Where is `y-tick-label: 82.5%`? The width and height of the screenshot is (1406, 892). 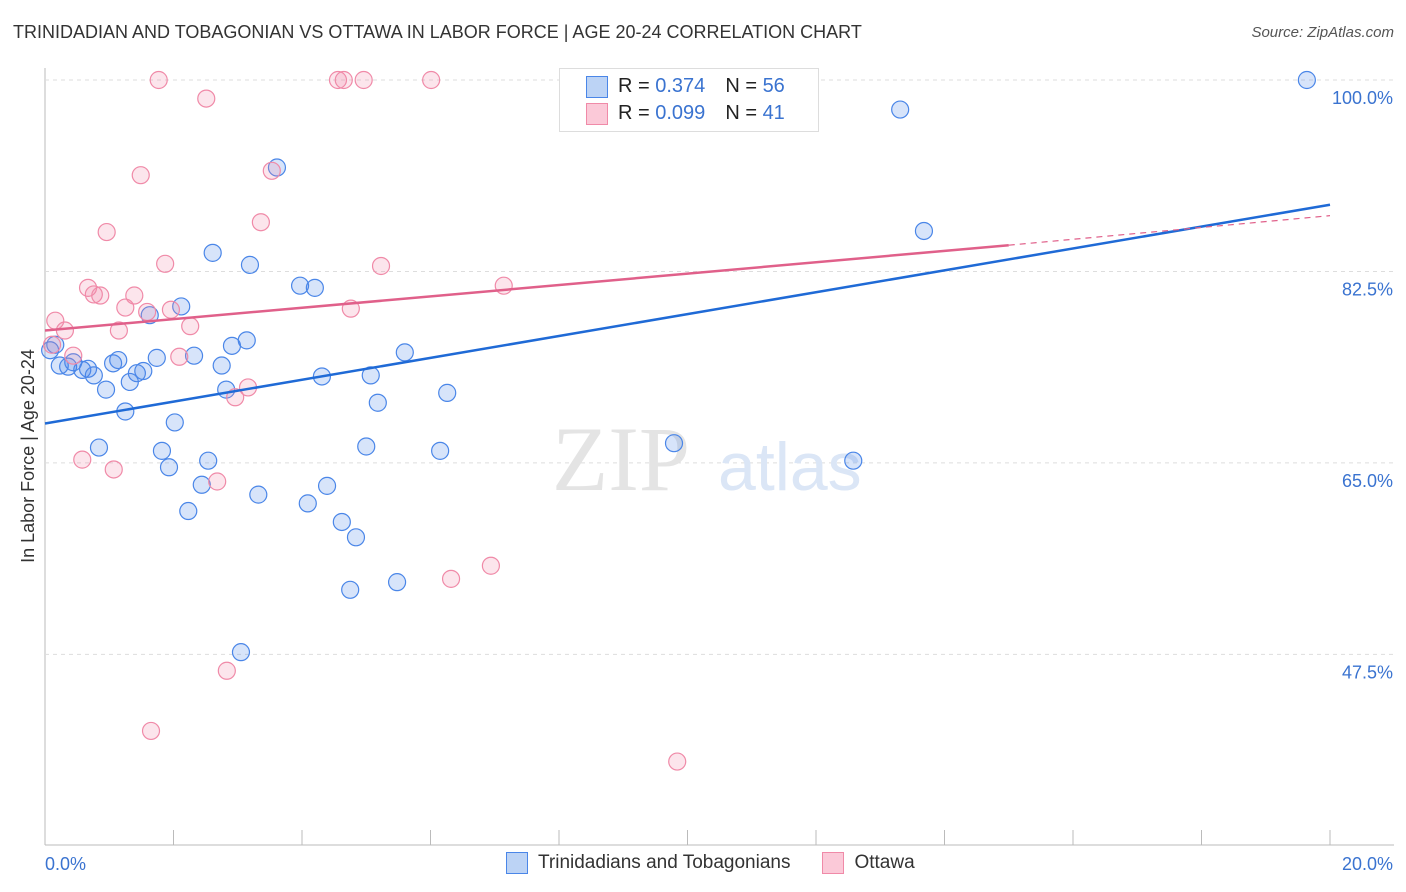 y-tick-label: 82.5% is located at coordinates (1367, 289).